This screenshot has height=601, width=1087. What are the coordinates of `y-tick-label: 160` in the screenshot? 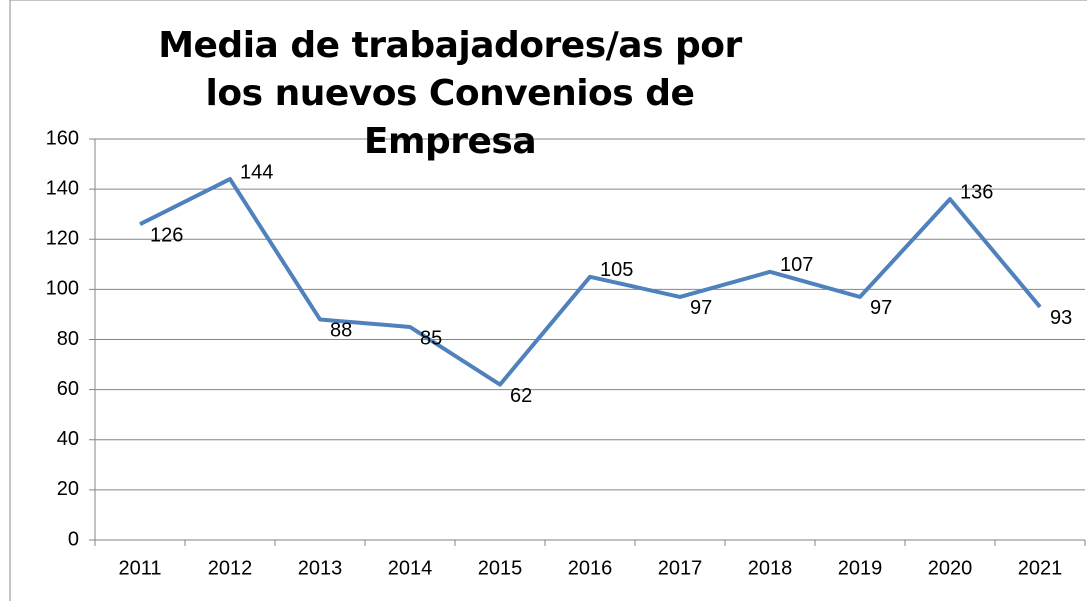 It's located at (62, 138).